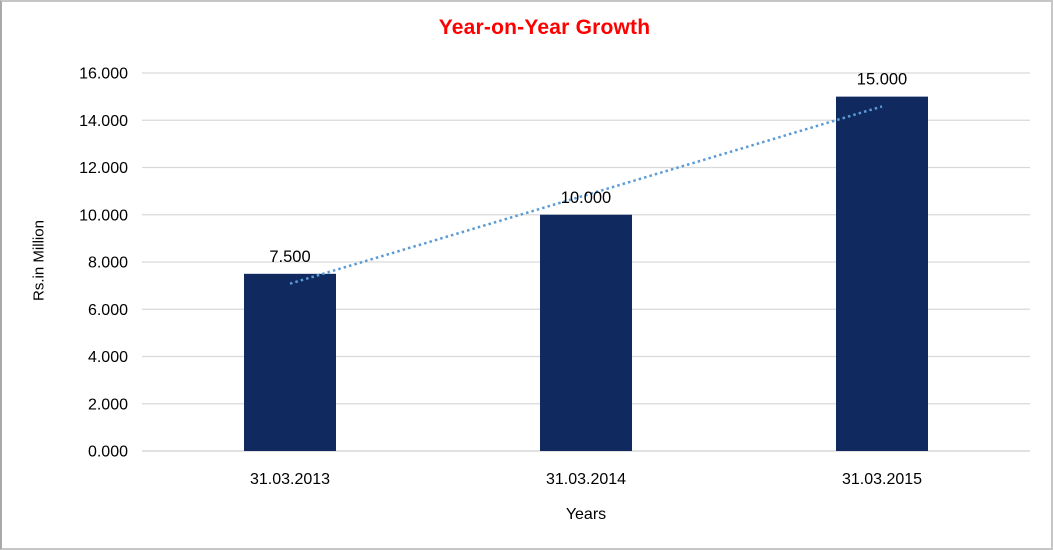  I want to click on x-tick-label: 31.03.2015, so click(882, 479).